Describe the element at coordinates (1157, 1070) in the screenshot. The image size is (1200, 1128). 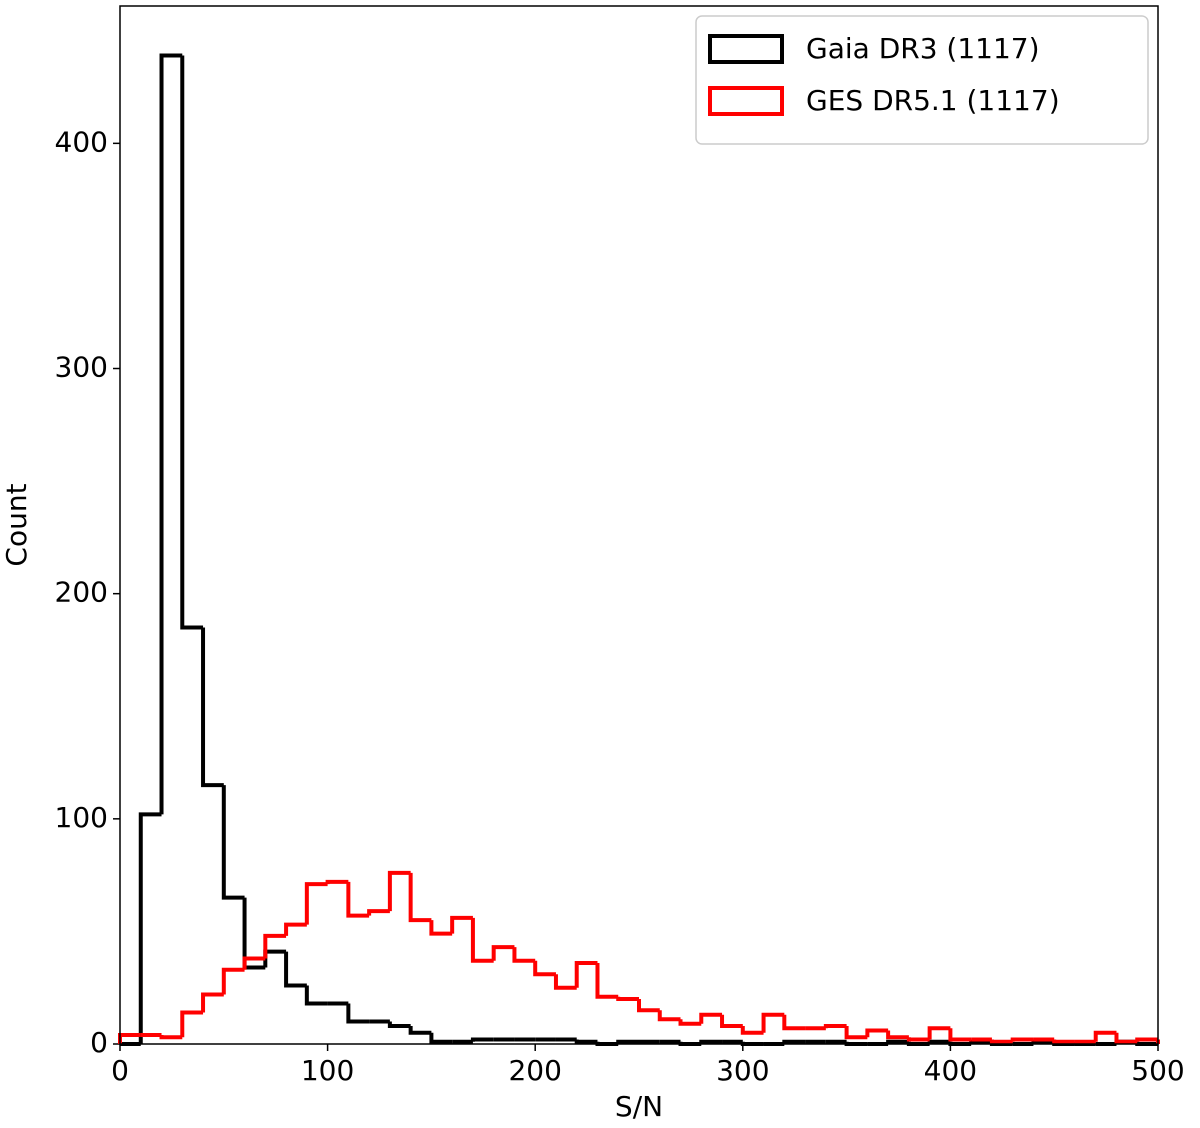
I see `x-tick-label: 500` at that location.